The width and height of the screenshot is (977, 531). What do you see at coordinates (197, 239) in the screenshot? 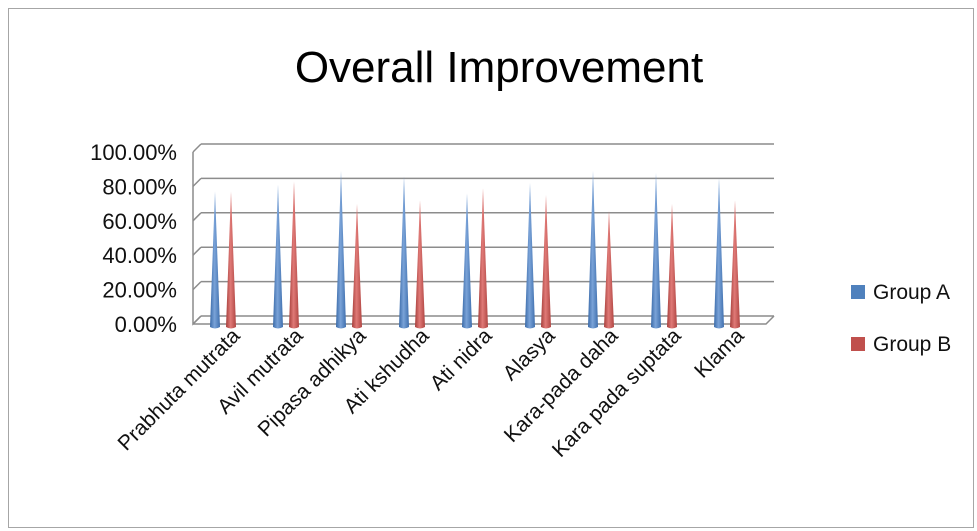
I see `axis-wall` at bounding box center [197, 239].